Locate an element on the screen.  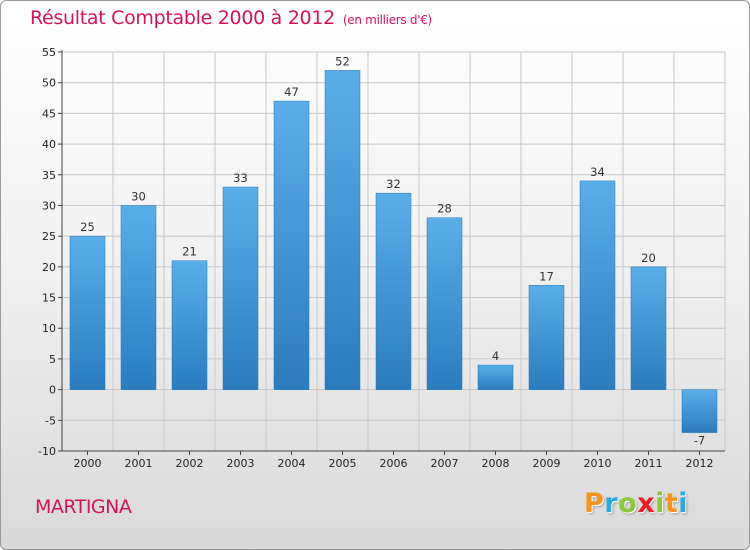
logo-letter: r is located at coordinates (611, 503).